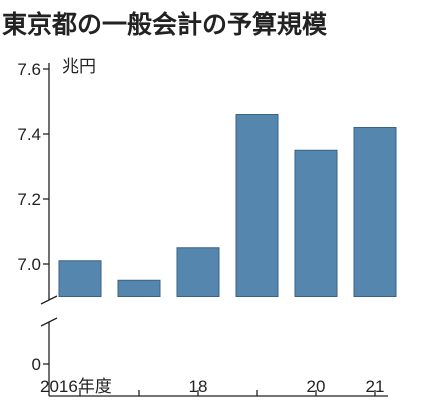 This screenshot has width=432, height=411. I want to click on bar-2020, so click(316, 223).